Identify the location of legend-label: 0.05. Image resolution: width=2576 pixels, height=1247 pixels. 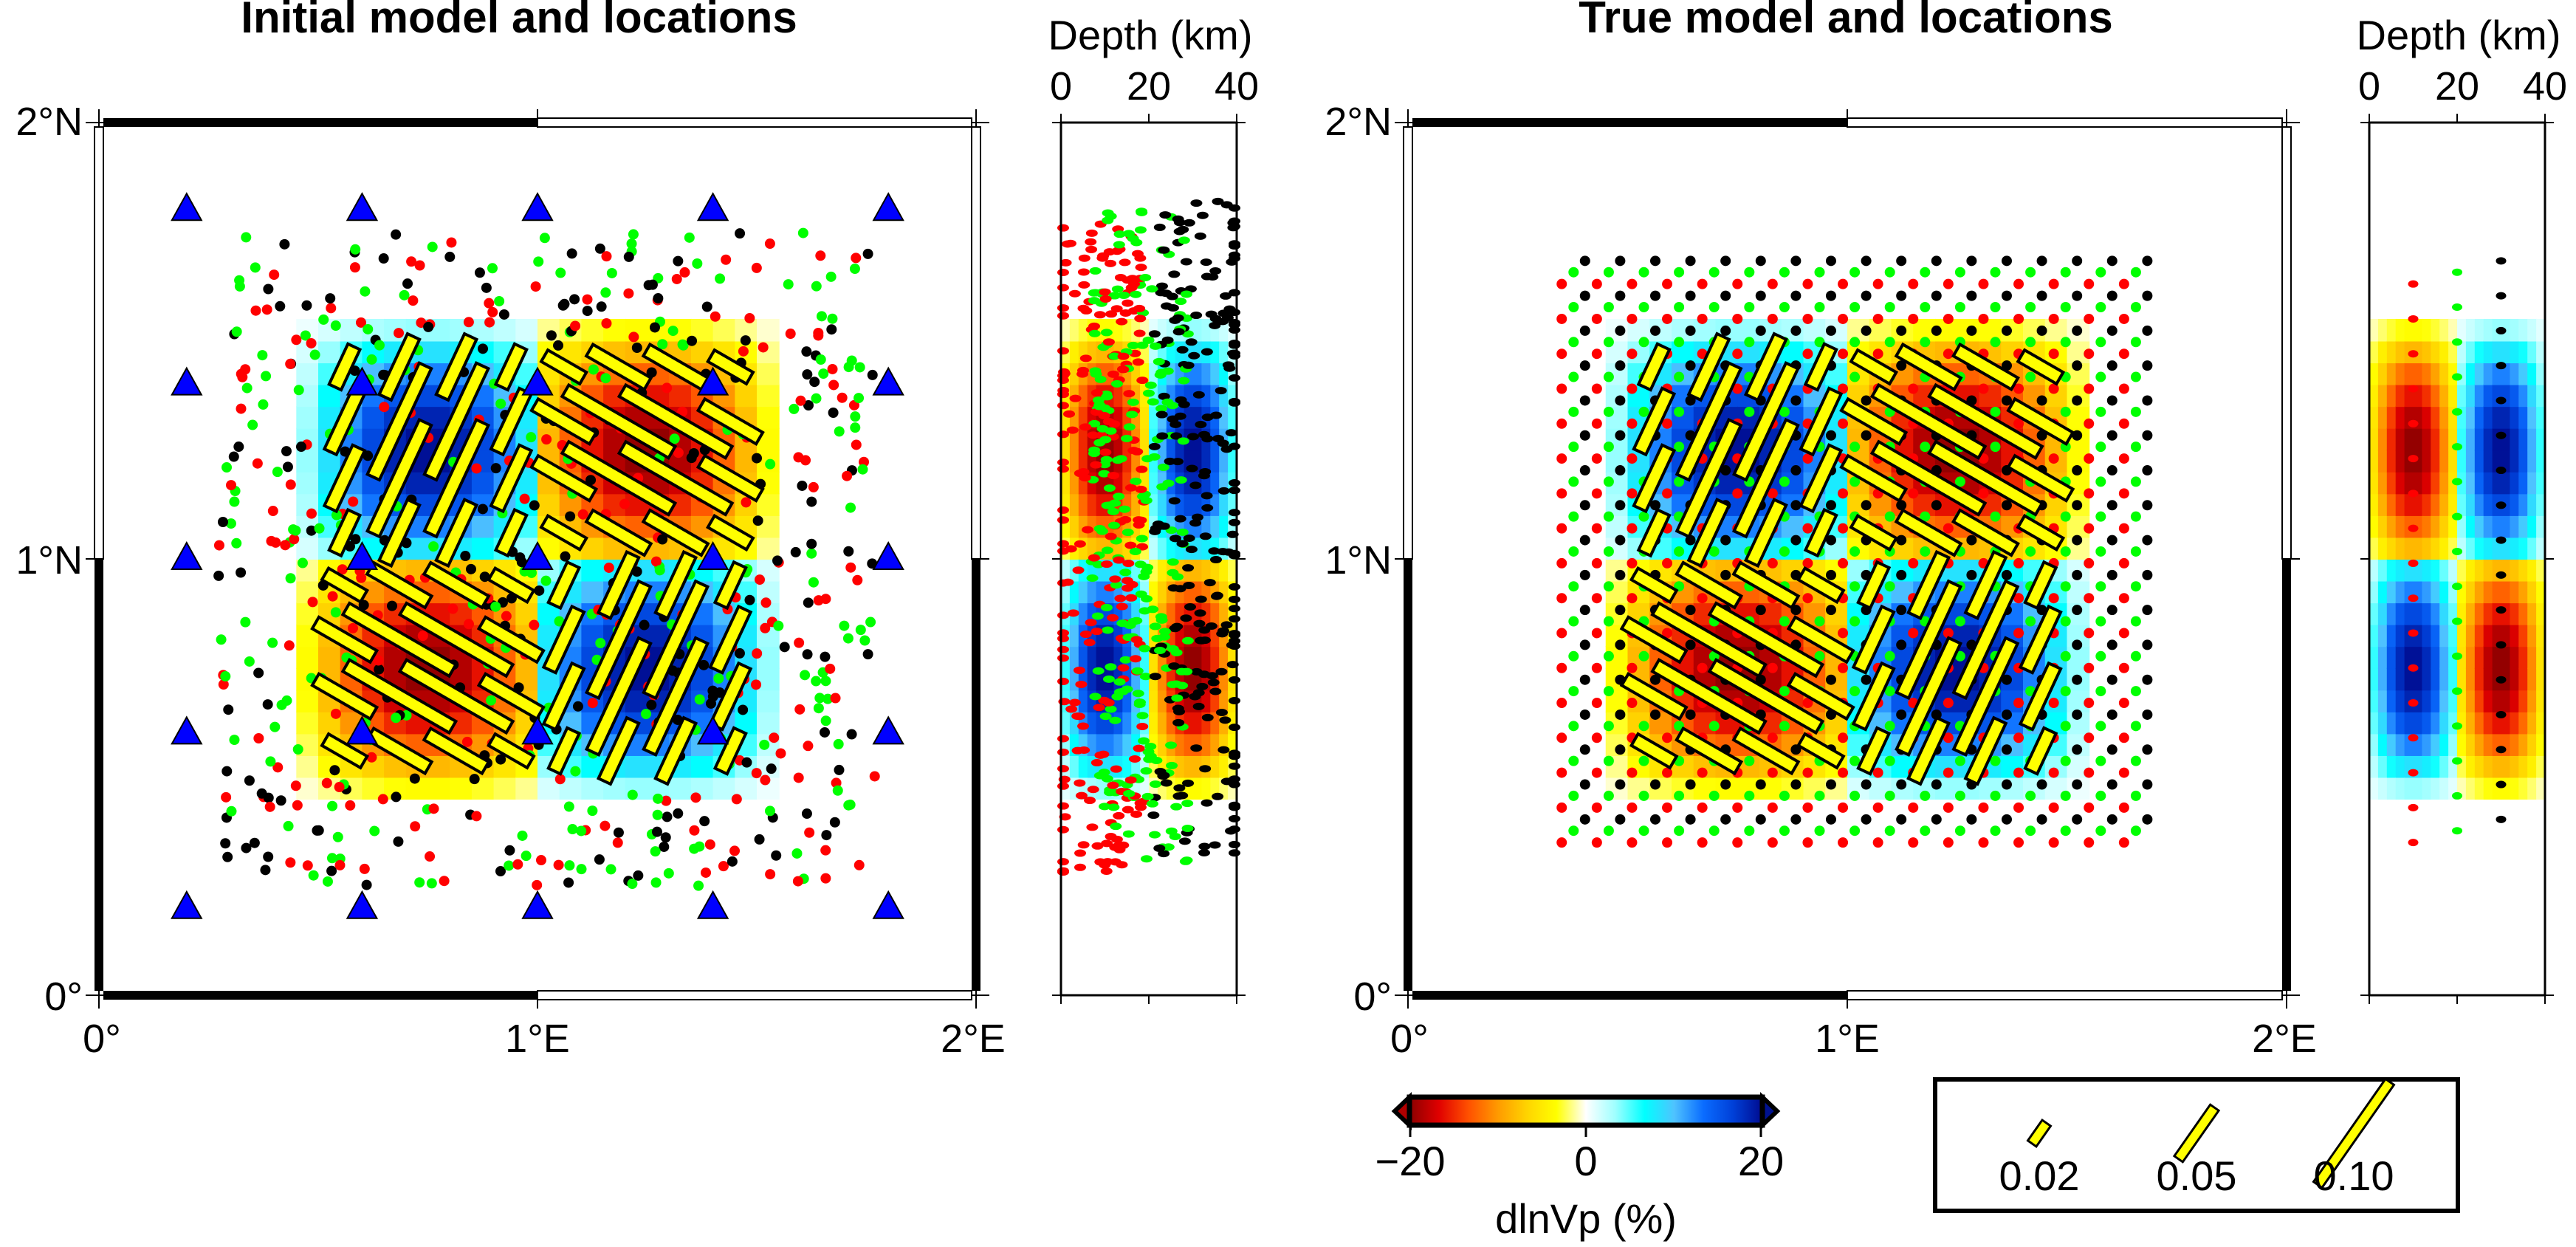
(2197, 1176).